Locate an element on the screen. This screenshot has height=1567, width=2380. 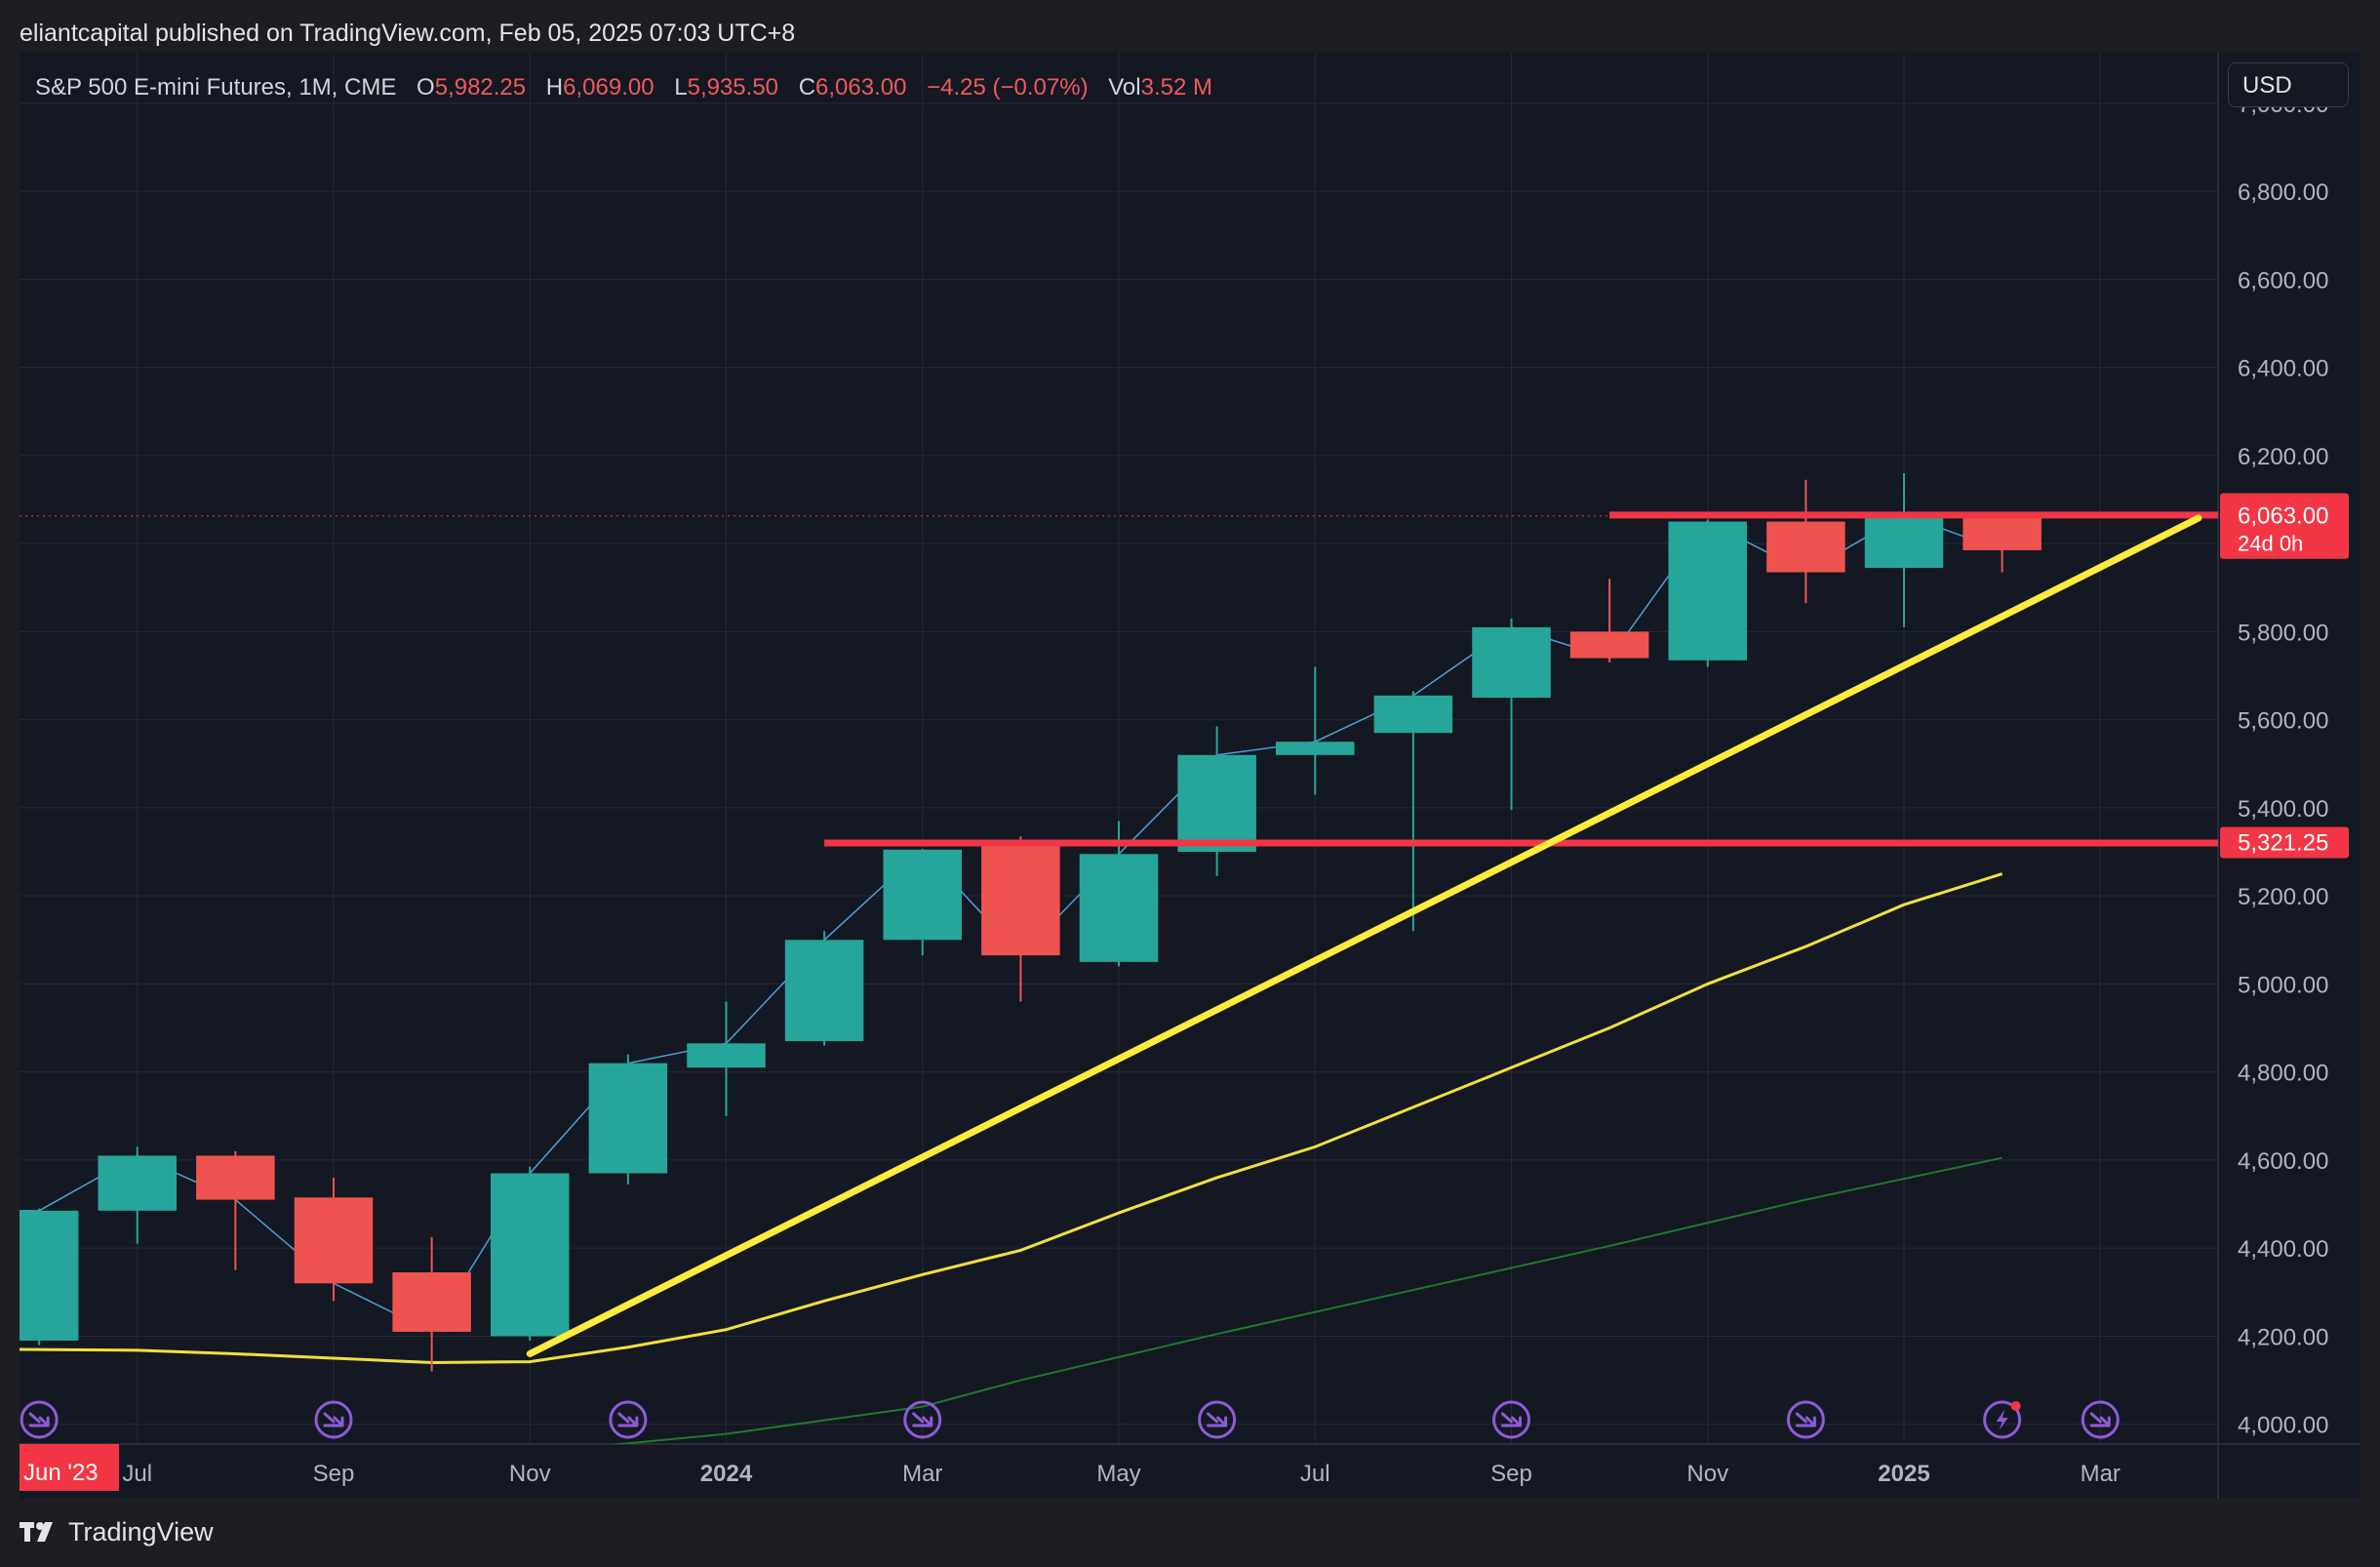
y-tick-label: 4,600.00 is located at coordinates (2283, 1161).